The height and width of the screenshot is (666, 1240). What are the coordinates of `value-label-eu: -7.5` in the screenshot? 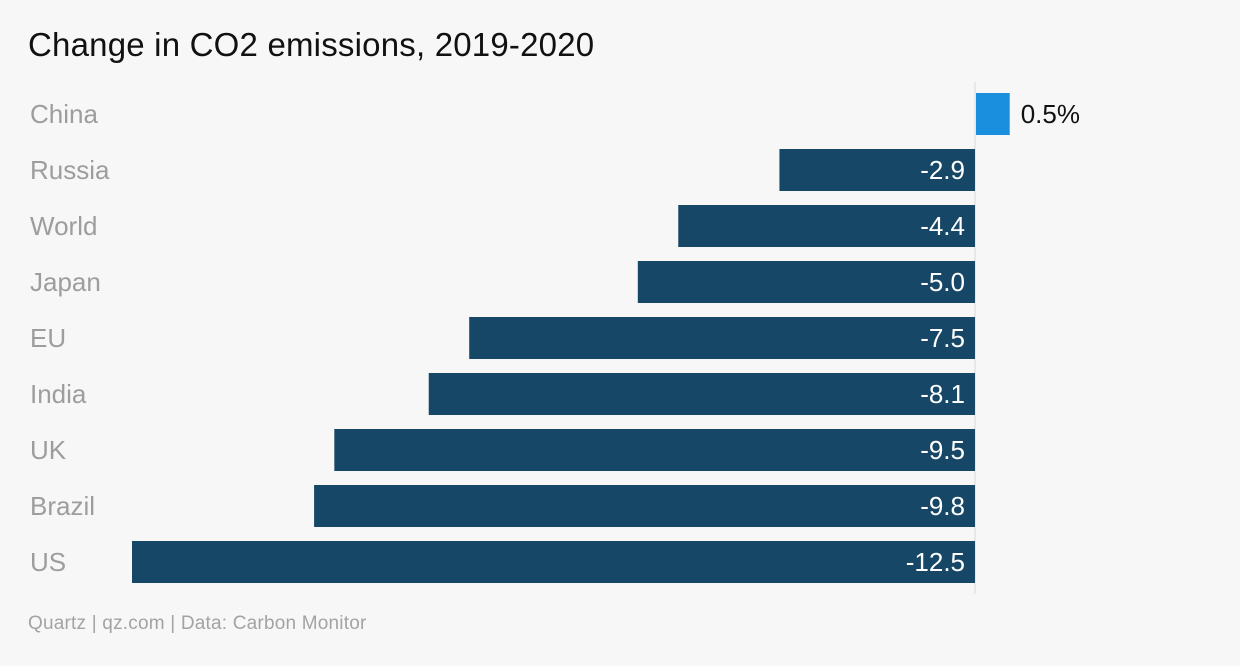 It's located at (942, 338).